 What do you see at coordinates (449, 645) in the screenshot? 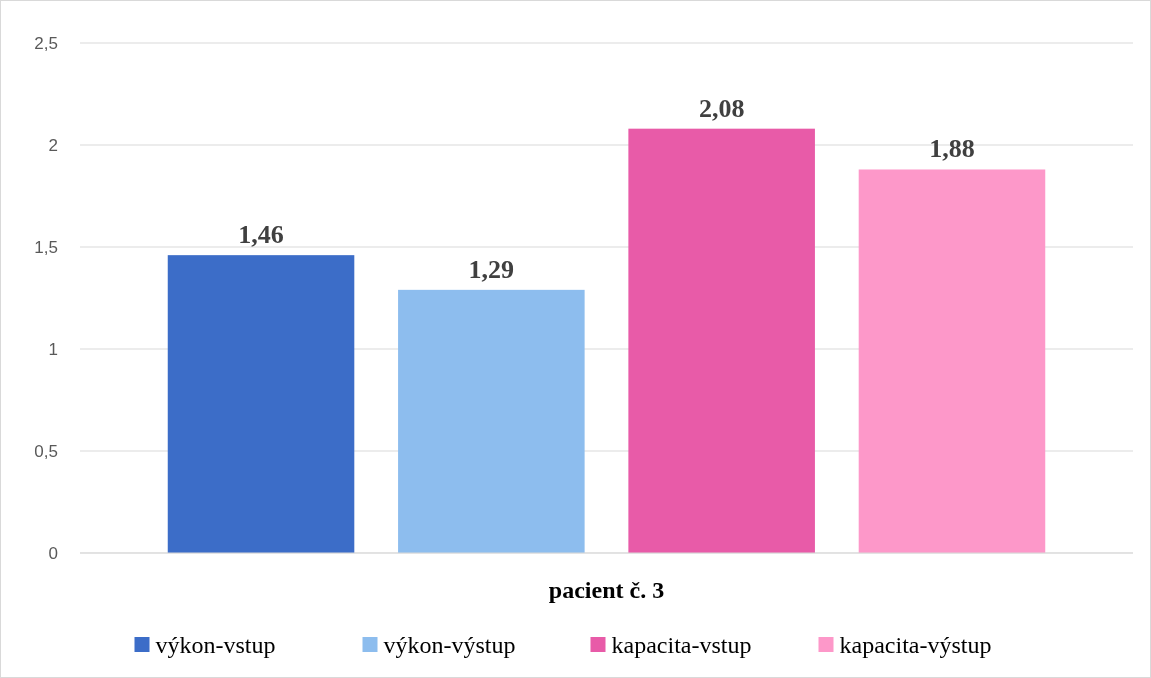
I see `legend-label: výkon-výstup` at bounding box center [449, 645].